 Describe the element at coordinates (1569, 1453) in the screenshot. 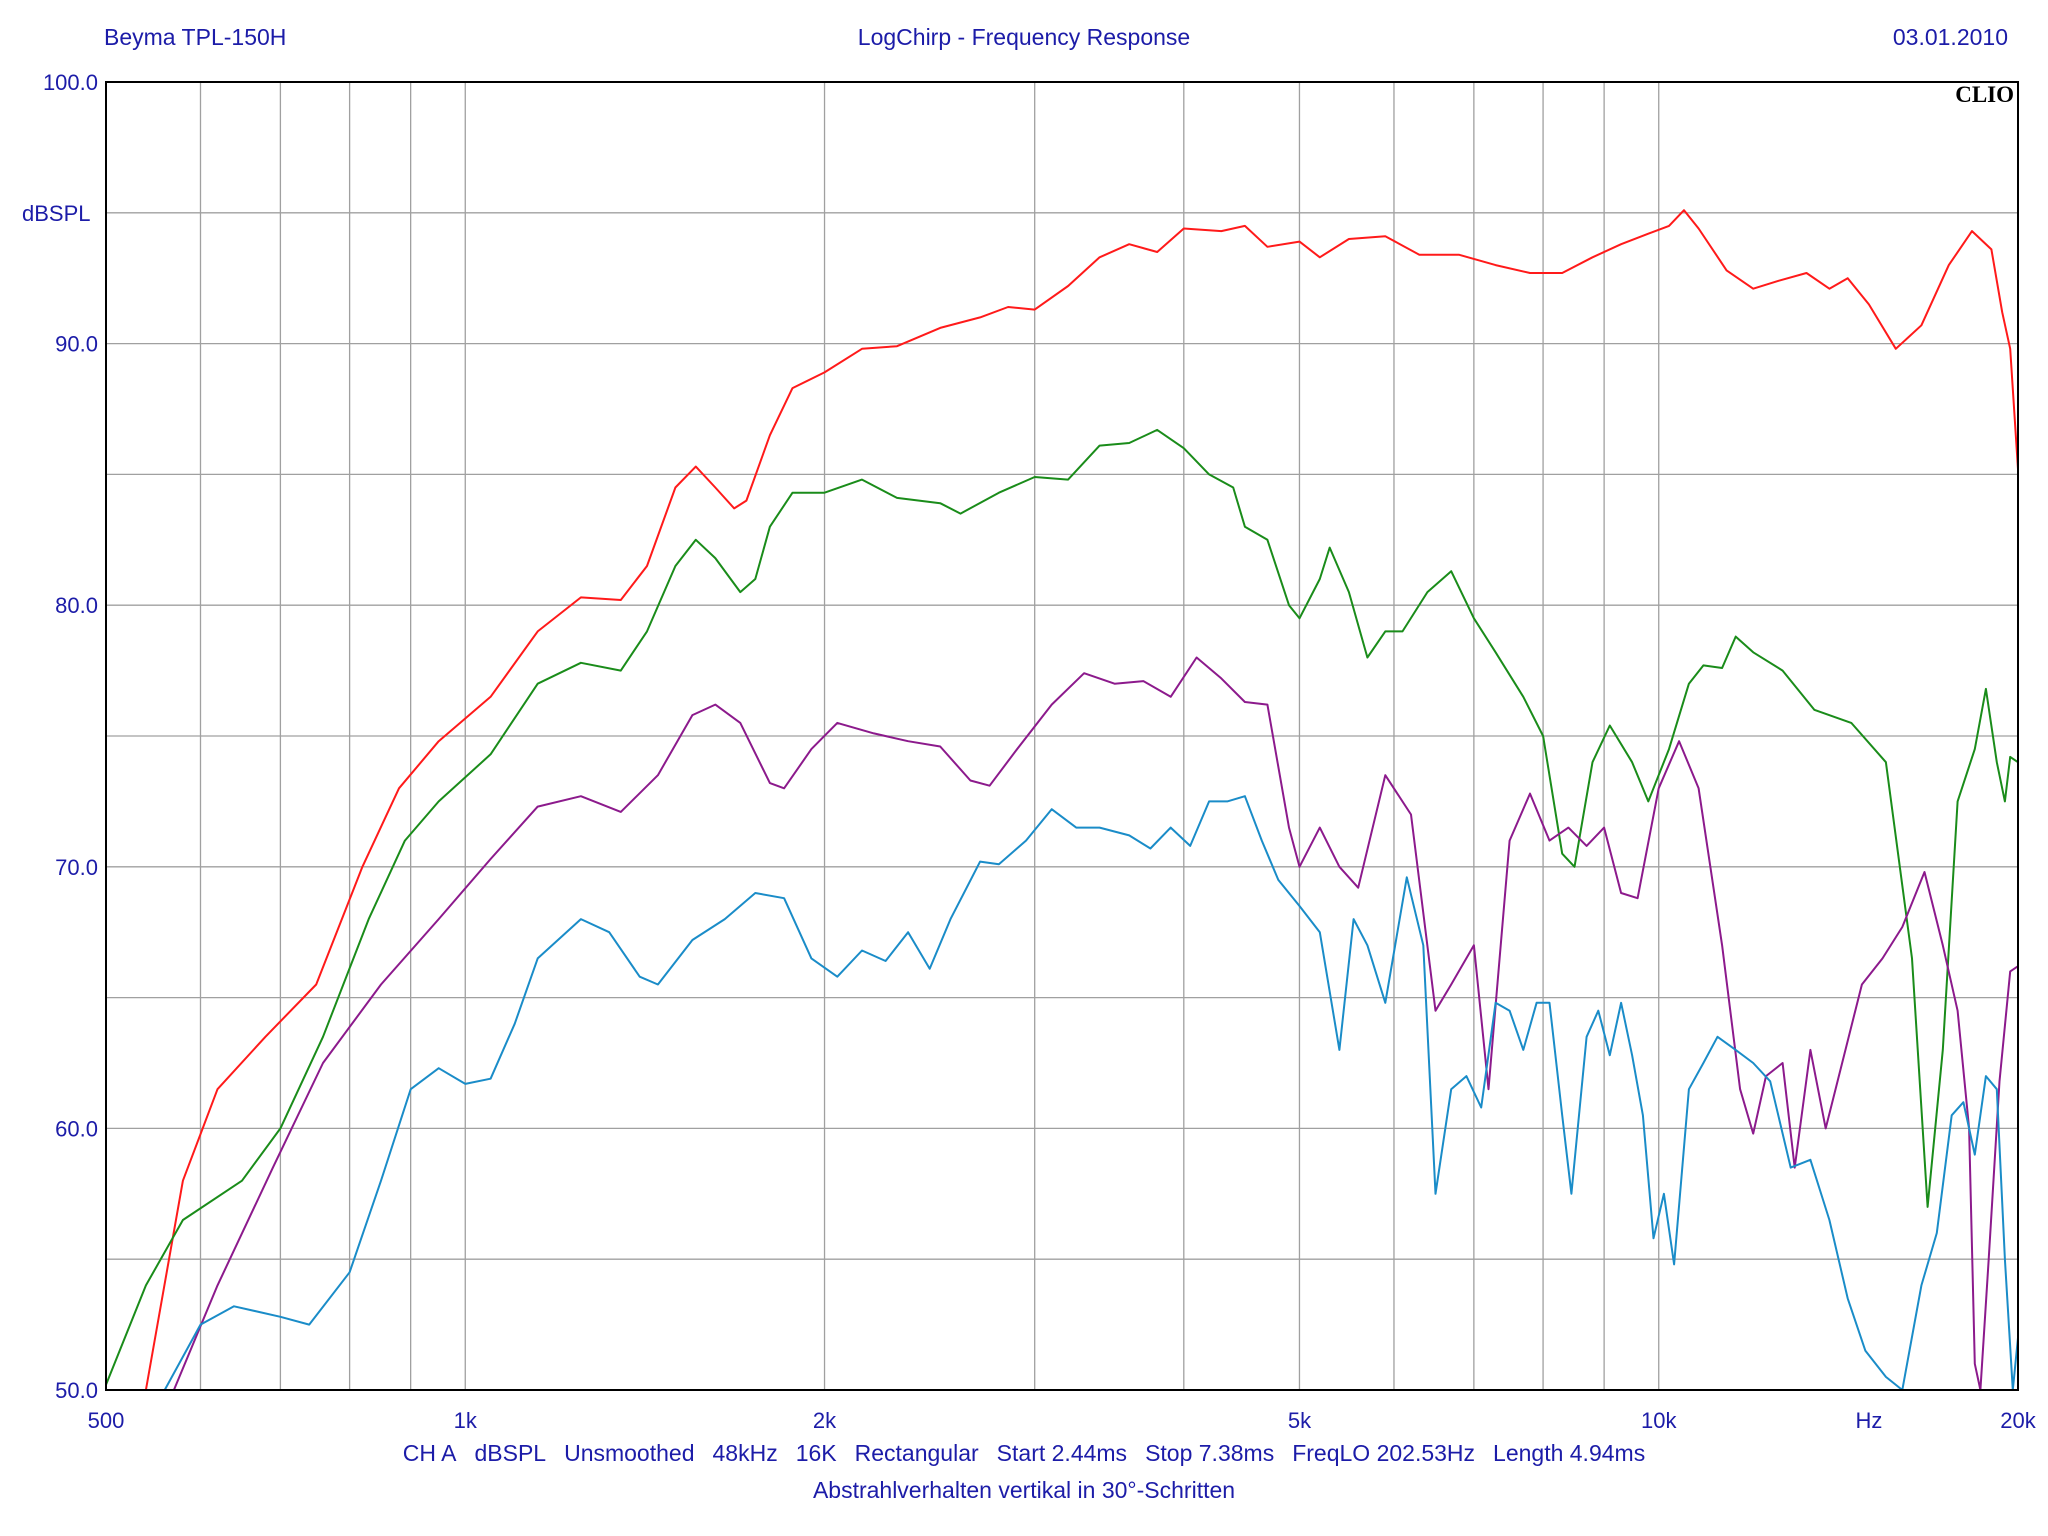

I see `measurement-param: Length 4.94ms` at that location.